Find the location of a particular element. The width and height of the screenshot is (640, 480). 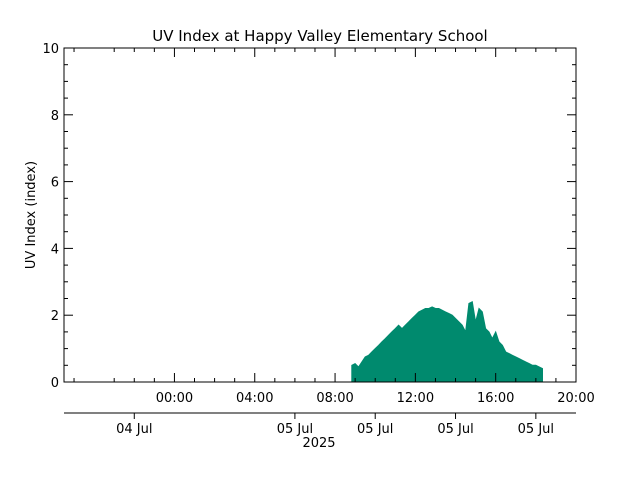

y-tick-label: 4 is located at coordinates (55, 249).